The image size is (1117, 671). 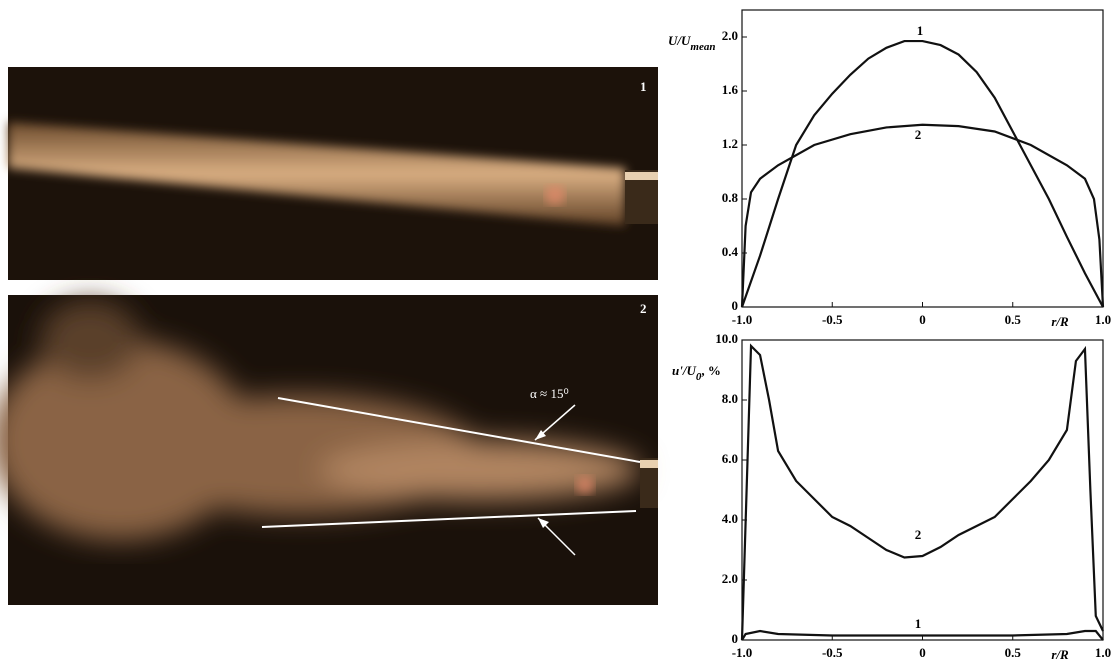 I want to click on y-tick-label: 6.0, so click(x=730, y=458).